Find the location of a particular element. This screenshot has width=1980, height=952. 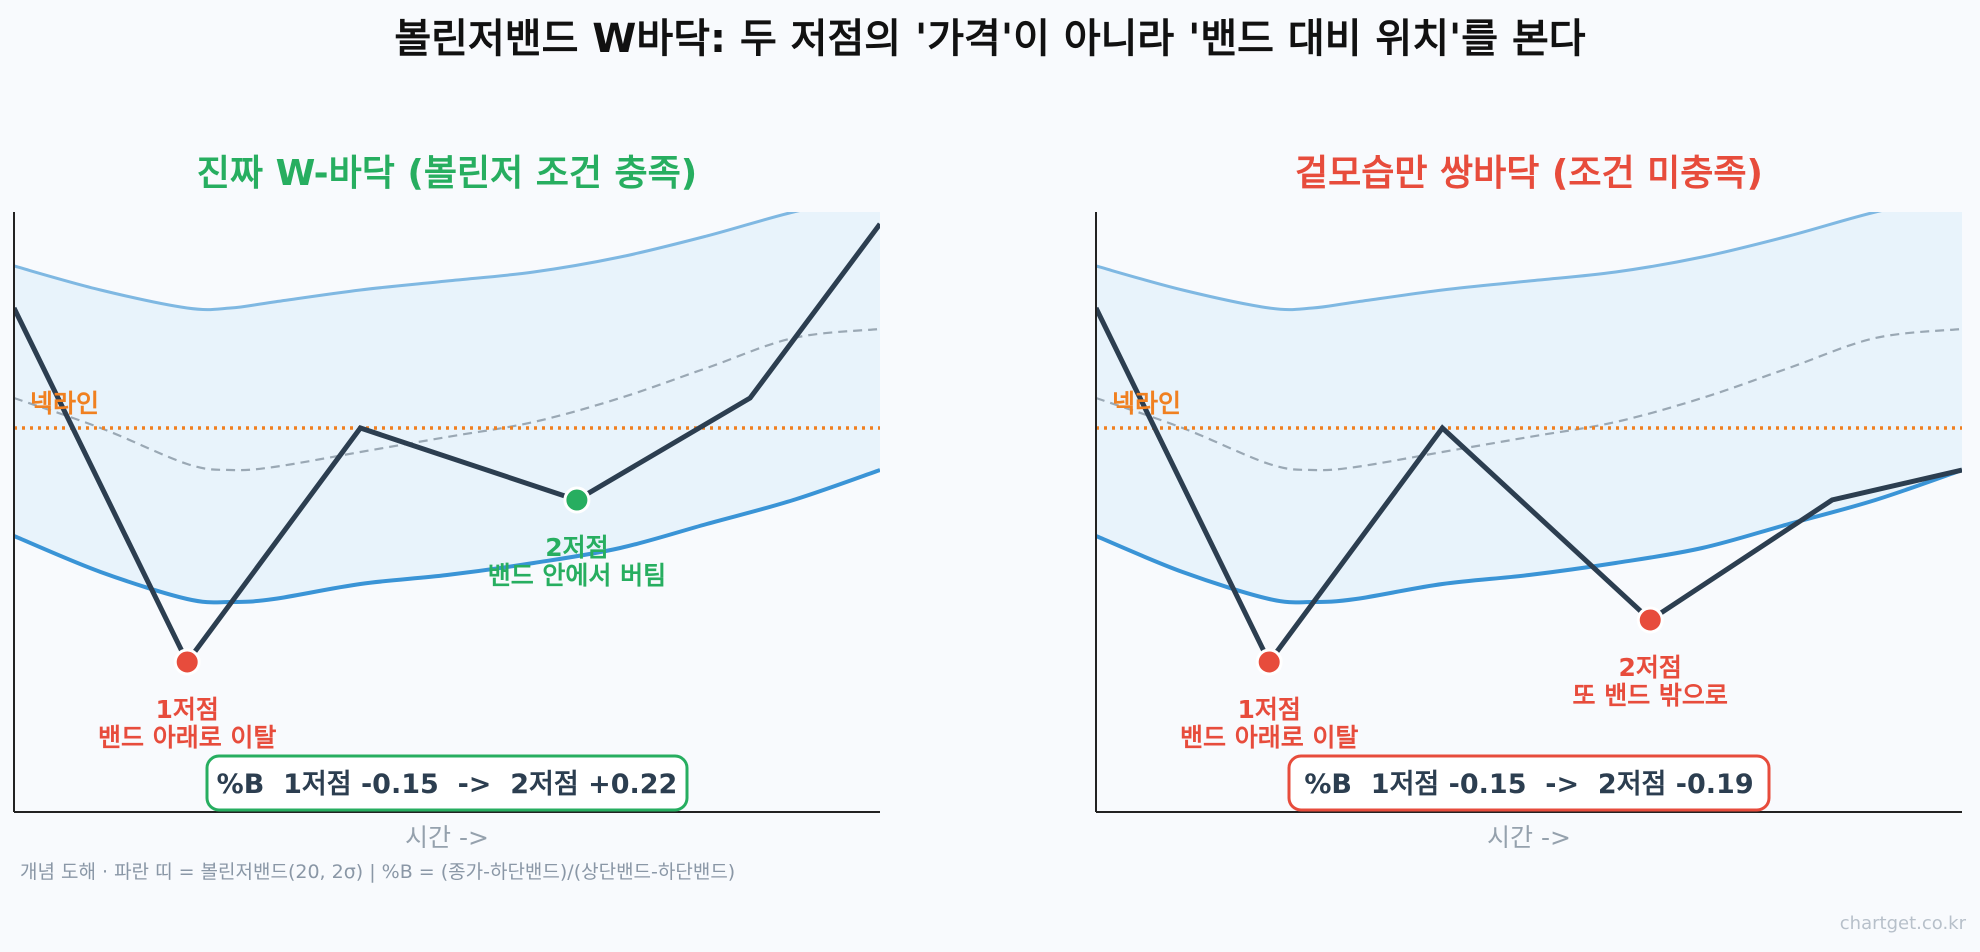

panel-title: 진짜 W-바닥 (볼린저 조건 충족) is located at coordinates (447, 173).